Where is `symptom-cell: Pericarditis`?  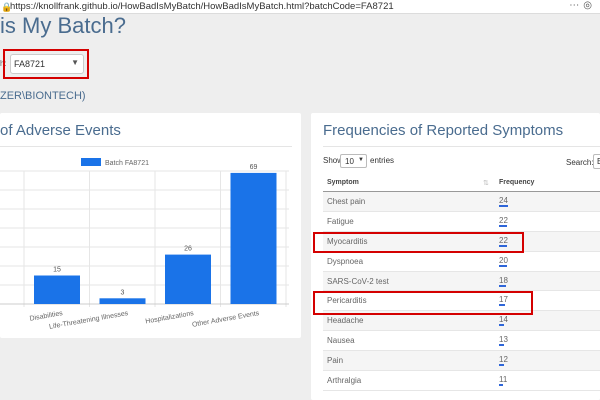 symptom-cell: Pericarditis is located at coordinates (347, 301).